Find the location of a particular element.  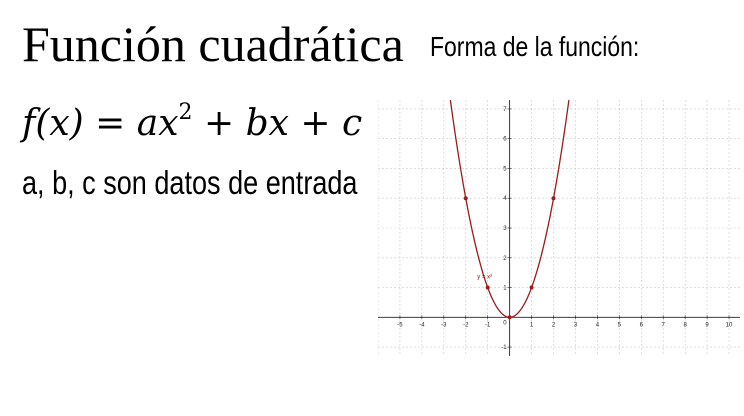

x-tick-label: 3 is located at coordinates (576, 325).